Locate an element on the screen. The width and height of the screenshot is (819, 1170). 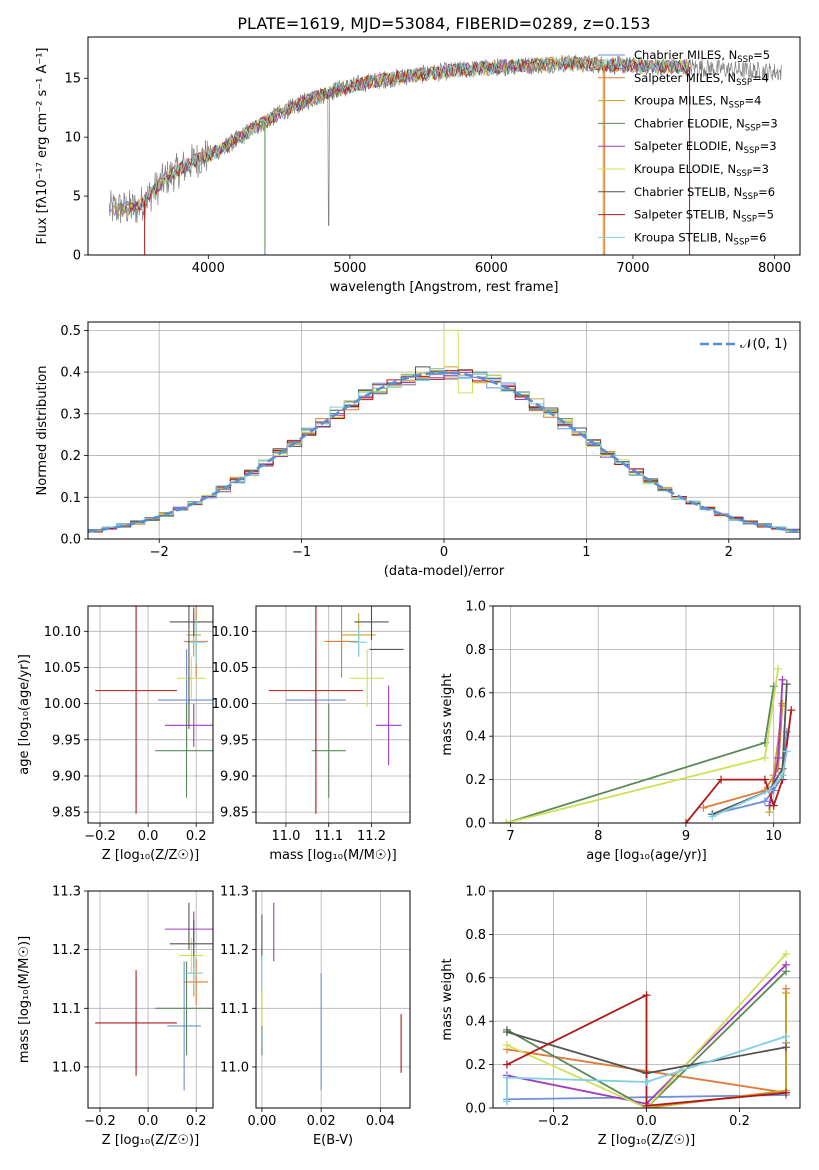
y-tick-label: 11.0 is located at coordinates (234, 1067).